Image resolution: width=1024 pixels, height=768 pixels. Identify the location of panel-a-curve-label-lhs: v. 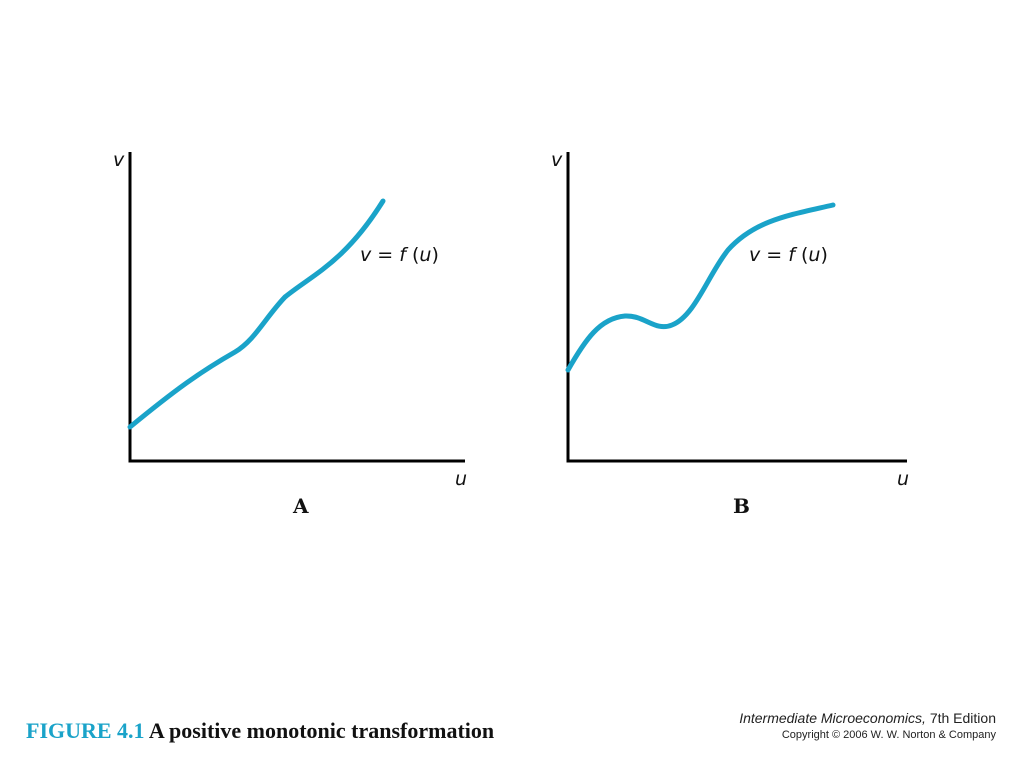
(366, 255).